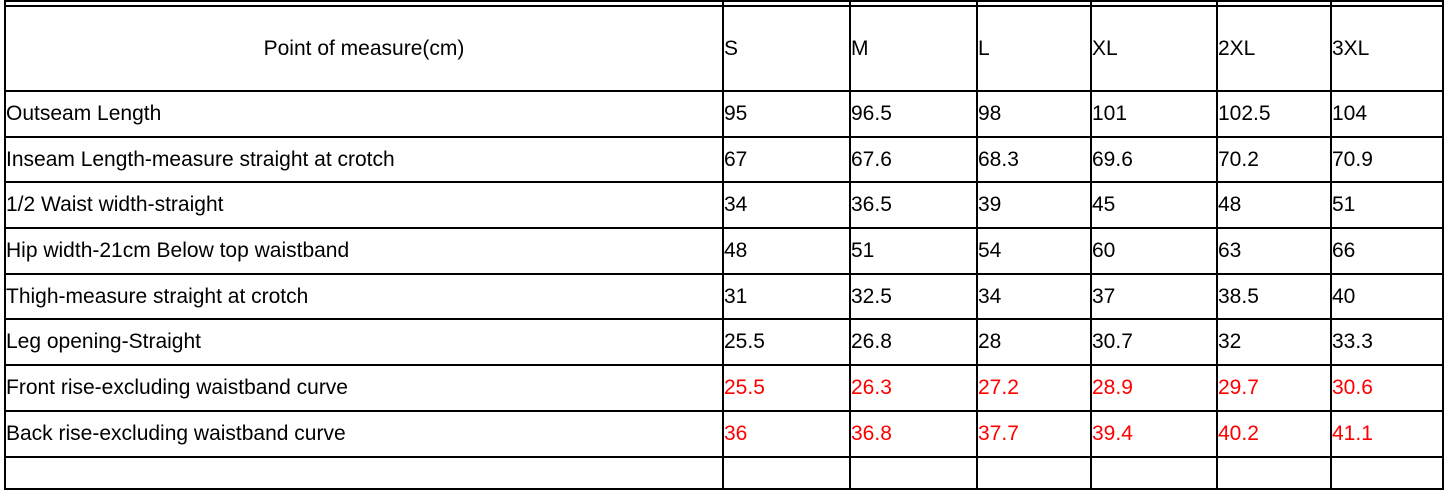 The image size is (1445, 490). What do you see at coordinates (786, 159) in the screenshot?
I see `value-cell: 67` at bounding box center [786, 159].